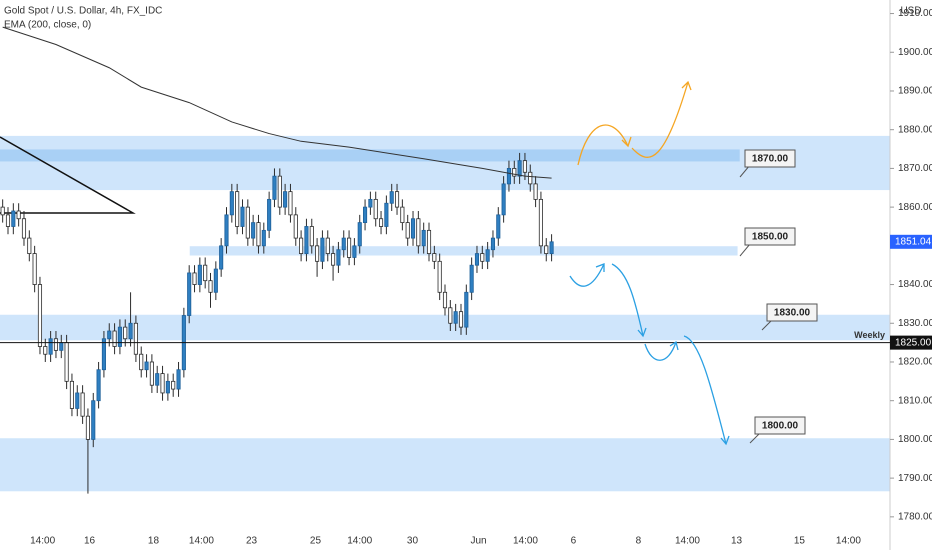 The image size is (932, 550). Describe the element at coordinates (915, 439) in the screenshot. I see `y-tick-label: 1800.00` at that location.